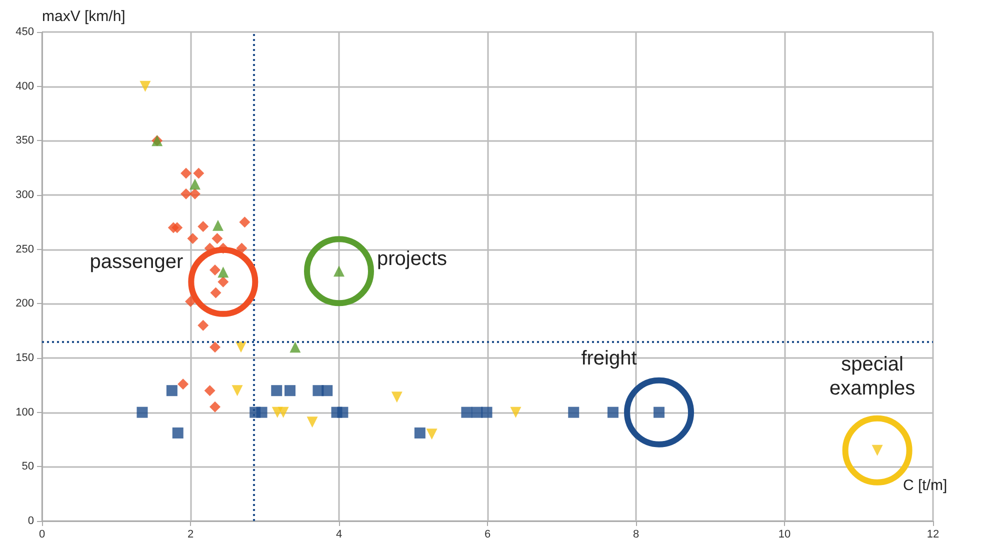  Describe the element at coordinates (925, 485) in the screenshot. I see `x-axis-title: C [t/m]` at that location.